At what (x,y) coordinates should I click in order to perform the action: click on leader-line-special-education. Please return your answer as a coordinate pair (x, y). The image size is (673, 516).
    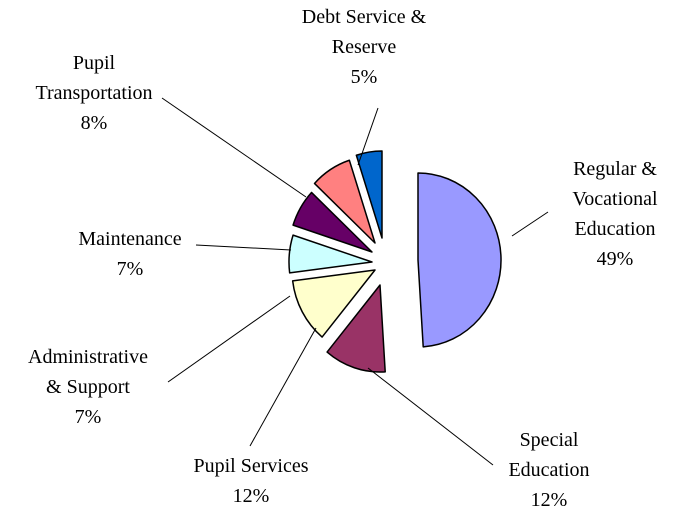
    Looking at the image, I should click on (430, 416).